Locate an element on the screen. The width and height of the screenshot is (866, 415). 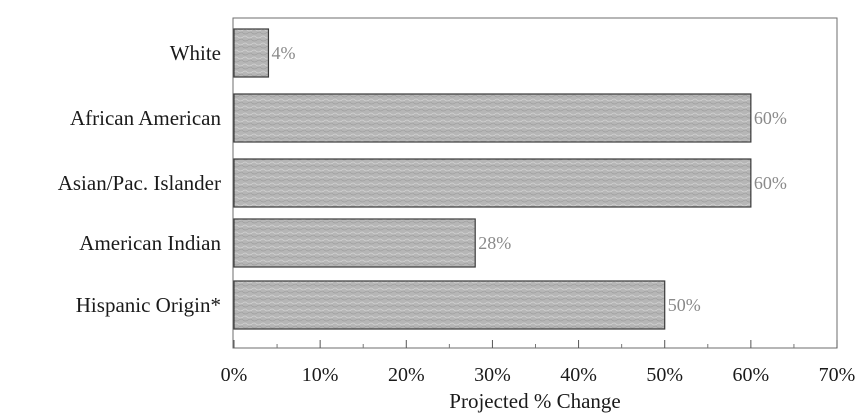
value-label-african-american: 60% is located at coordinates (770, 118).